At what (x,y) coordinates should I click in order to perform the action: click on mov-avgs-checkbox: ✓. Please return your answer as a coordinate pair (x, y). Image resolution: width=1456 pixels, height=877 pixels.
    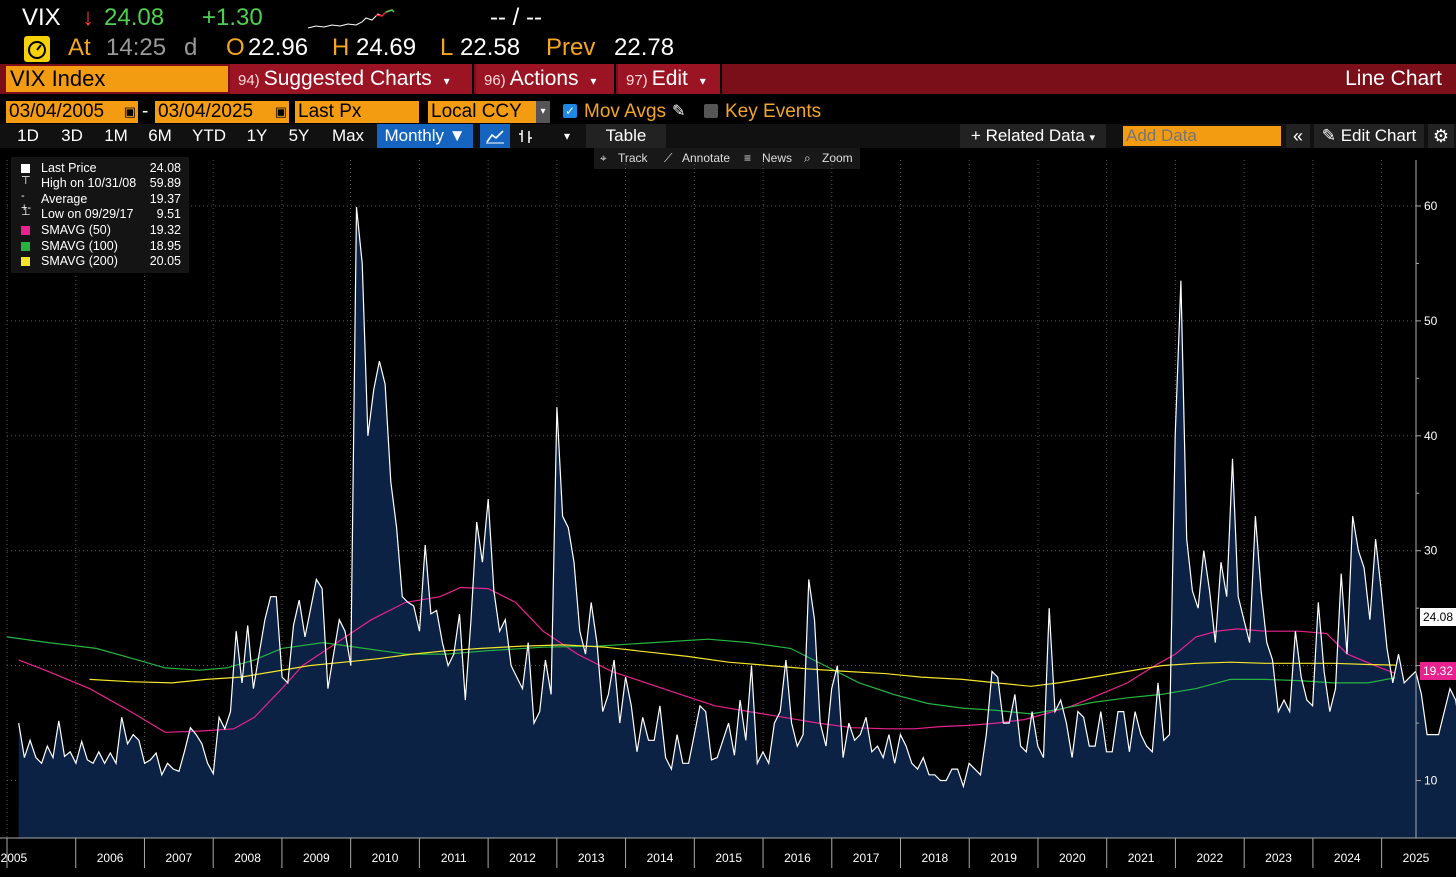
    Looking at the image, I should click on (570, 111).